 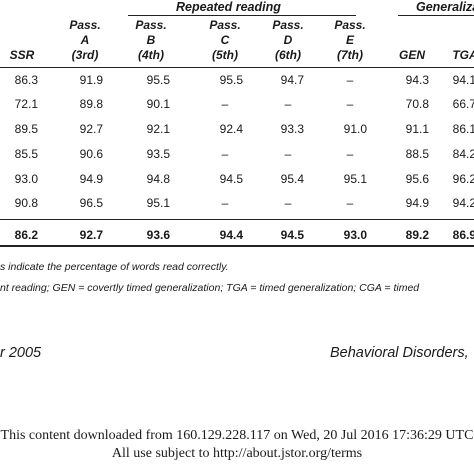 I want to click on column-header-line: B, so click(x=151, y=40).